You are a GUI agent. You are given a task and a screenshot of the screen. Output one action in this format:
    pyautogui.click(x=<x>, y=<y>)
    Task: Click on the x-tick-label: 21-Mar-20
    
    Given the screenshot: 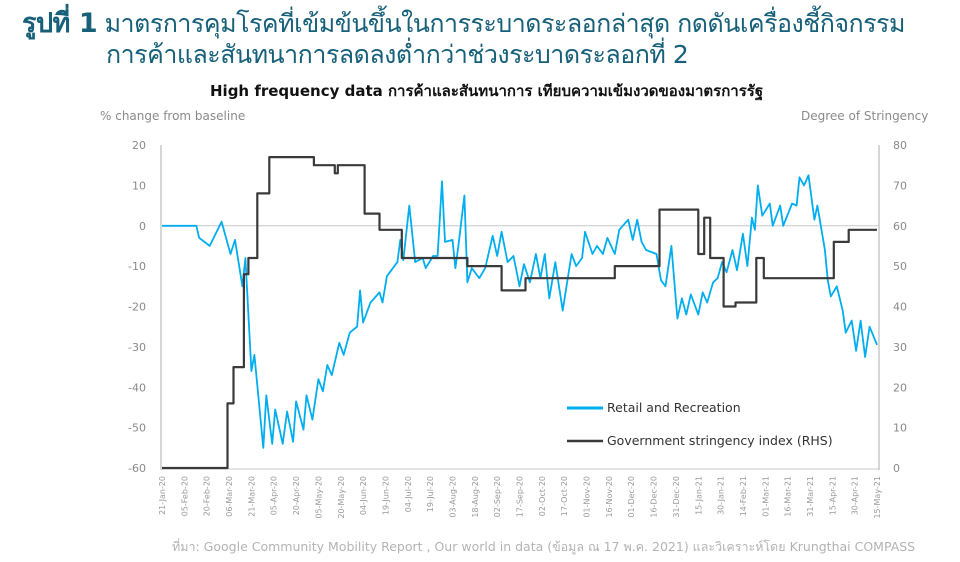 What is the action you would take?
    pyautogui.click(x=251, y=496)
    